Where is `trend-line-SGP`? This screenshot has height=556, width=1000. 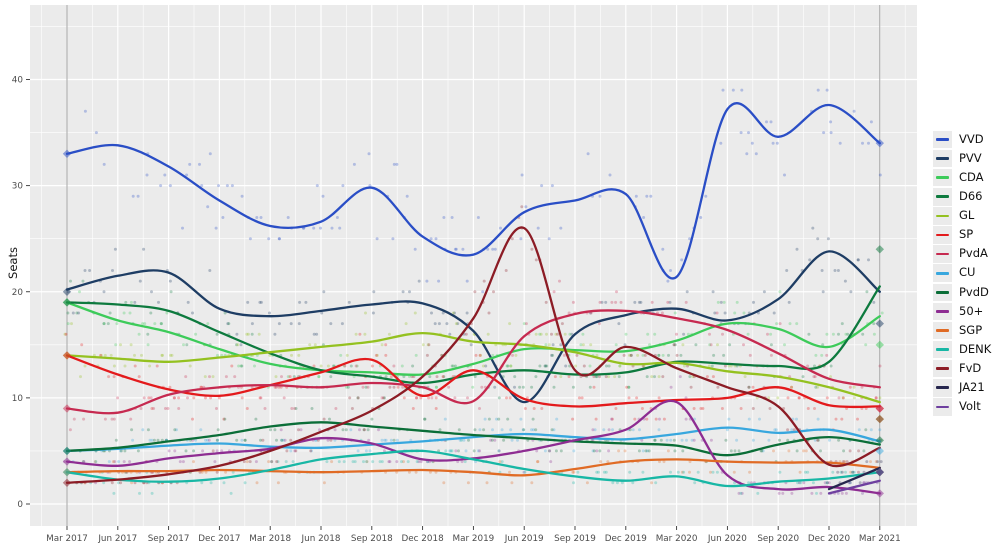
trend-line-SGP is located at coordinates (473, 467).